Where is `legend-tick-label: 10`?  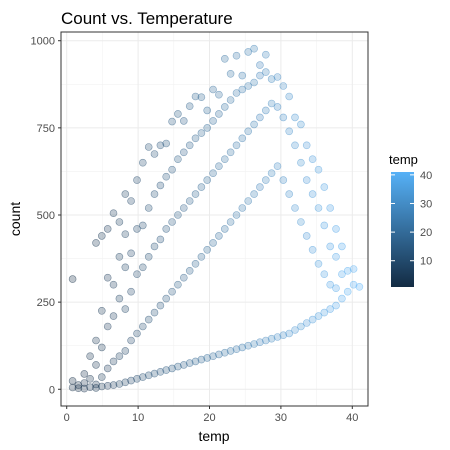
legend-tick-label: 10 is located at coordinates (426, 262).